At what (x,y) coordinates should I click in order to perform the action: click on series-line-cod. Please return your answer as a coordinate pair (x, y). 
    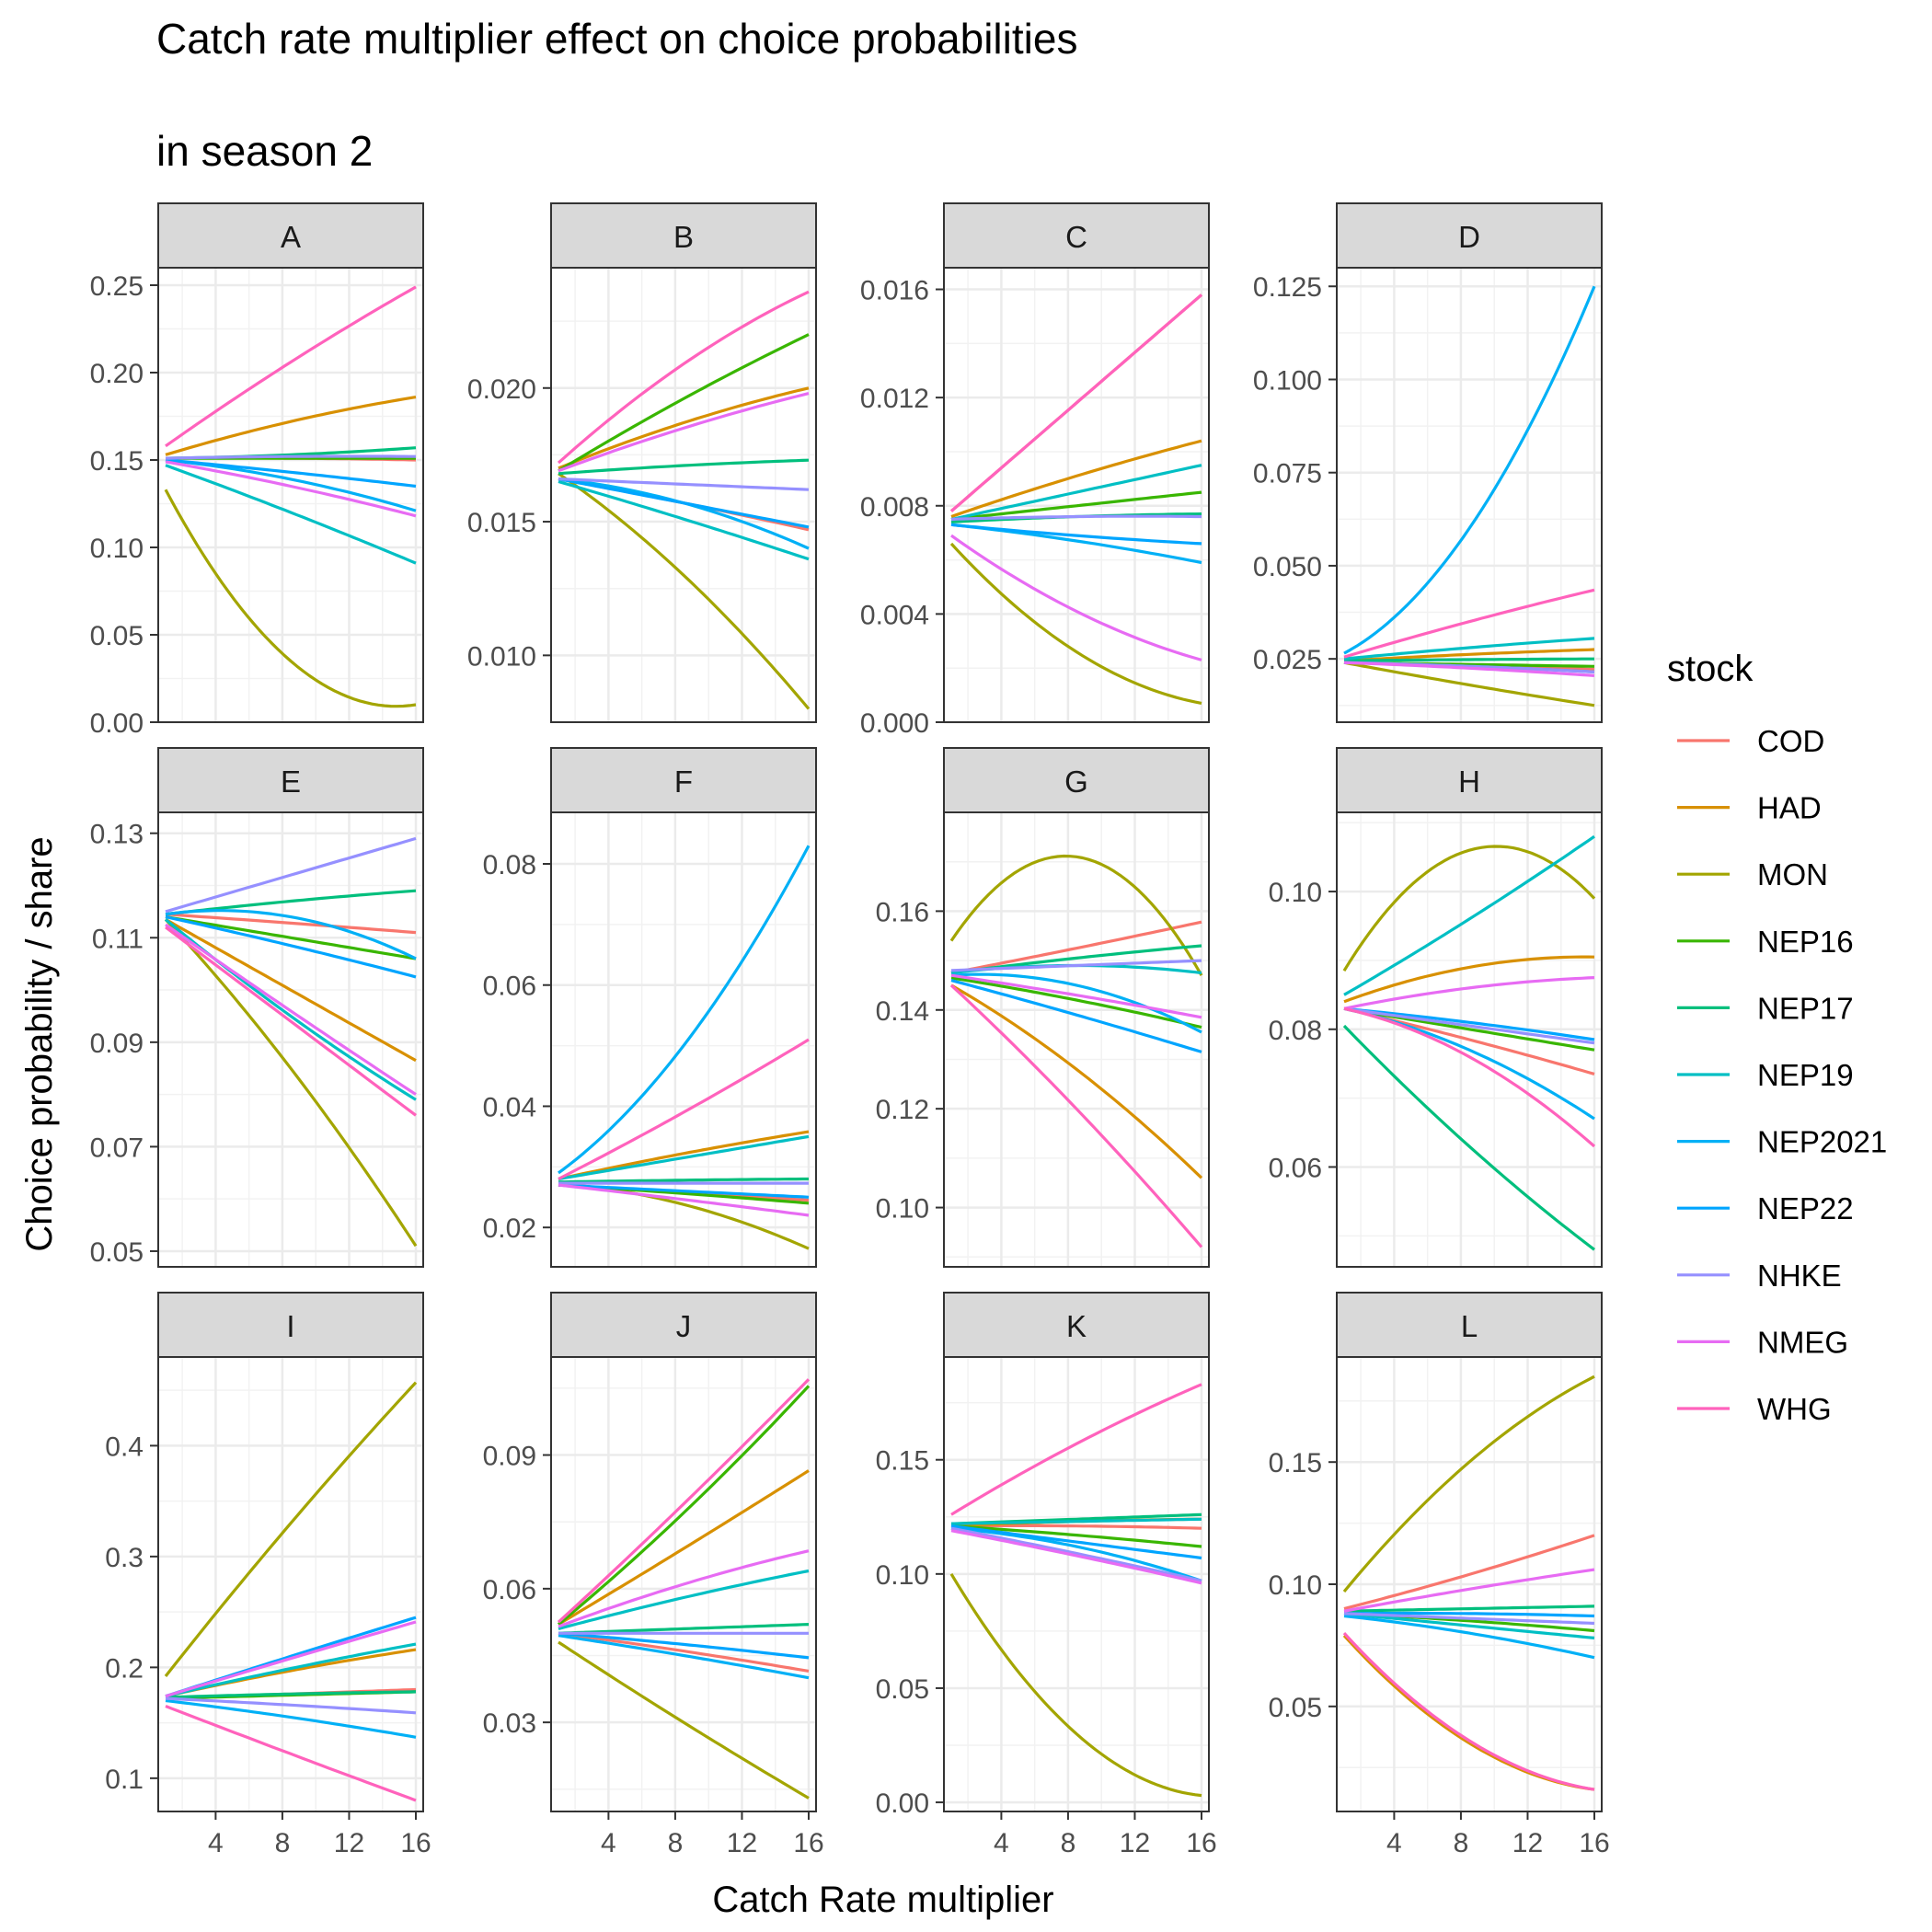
    Looking at the image, I should click on (291, 924).